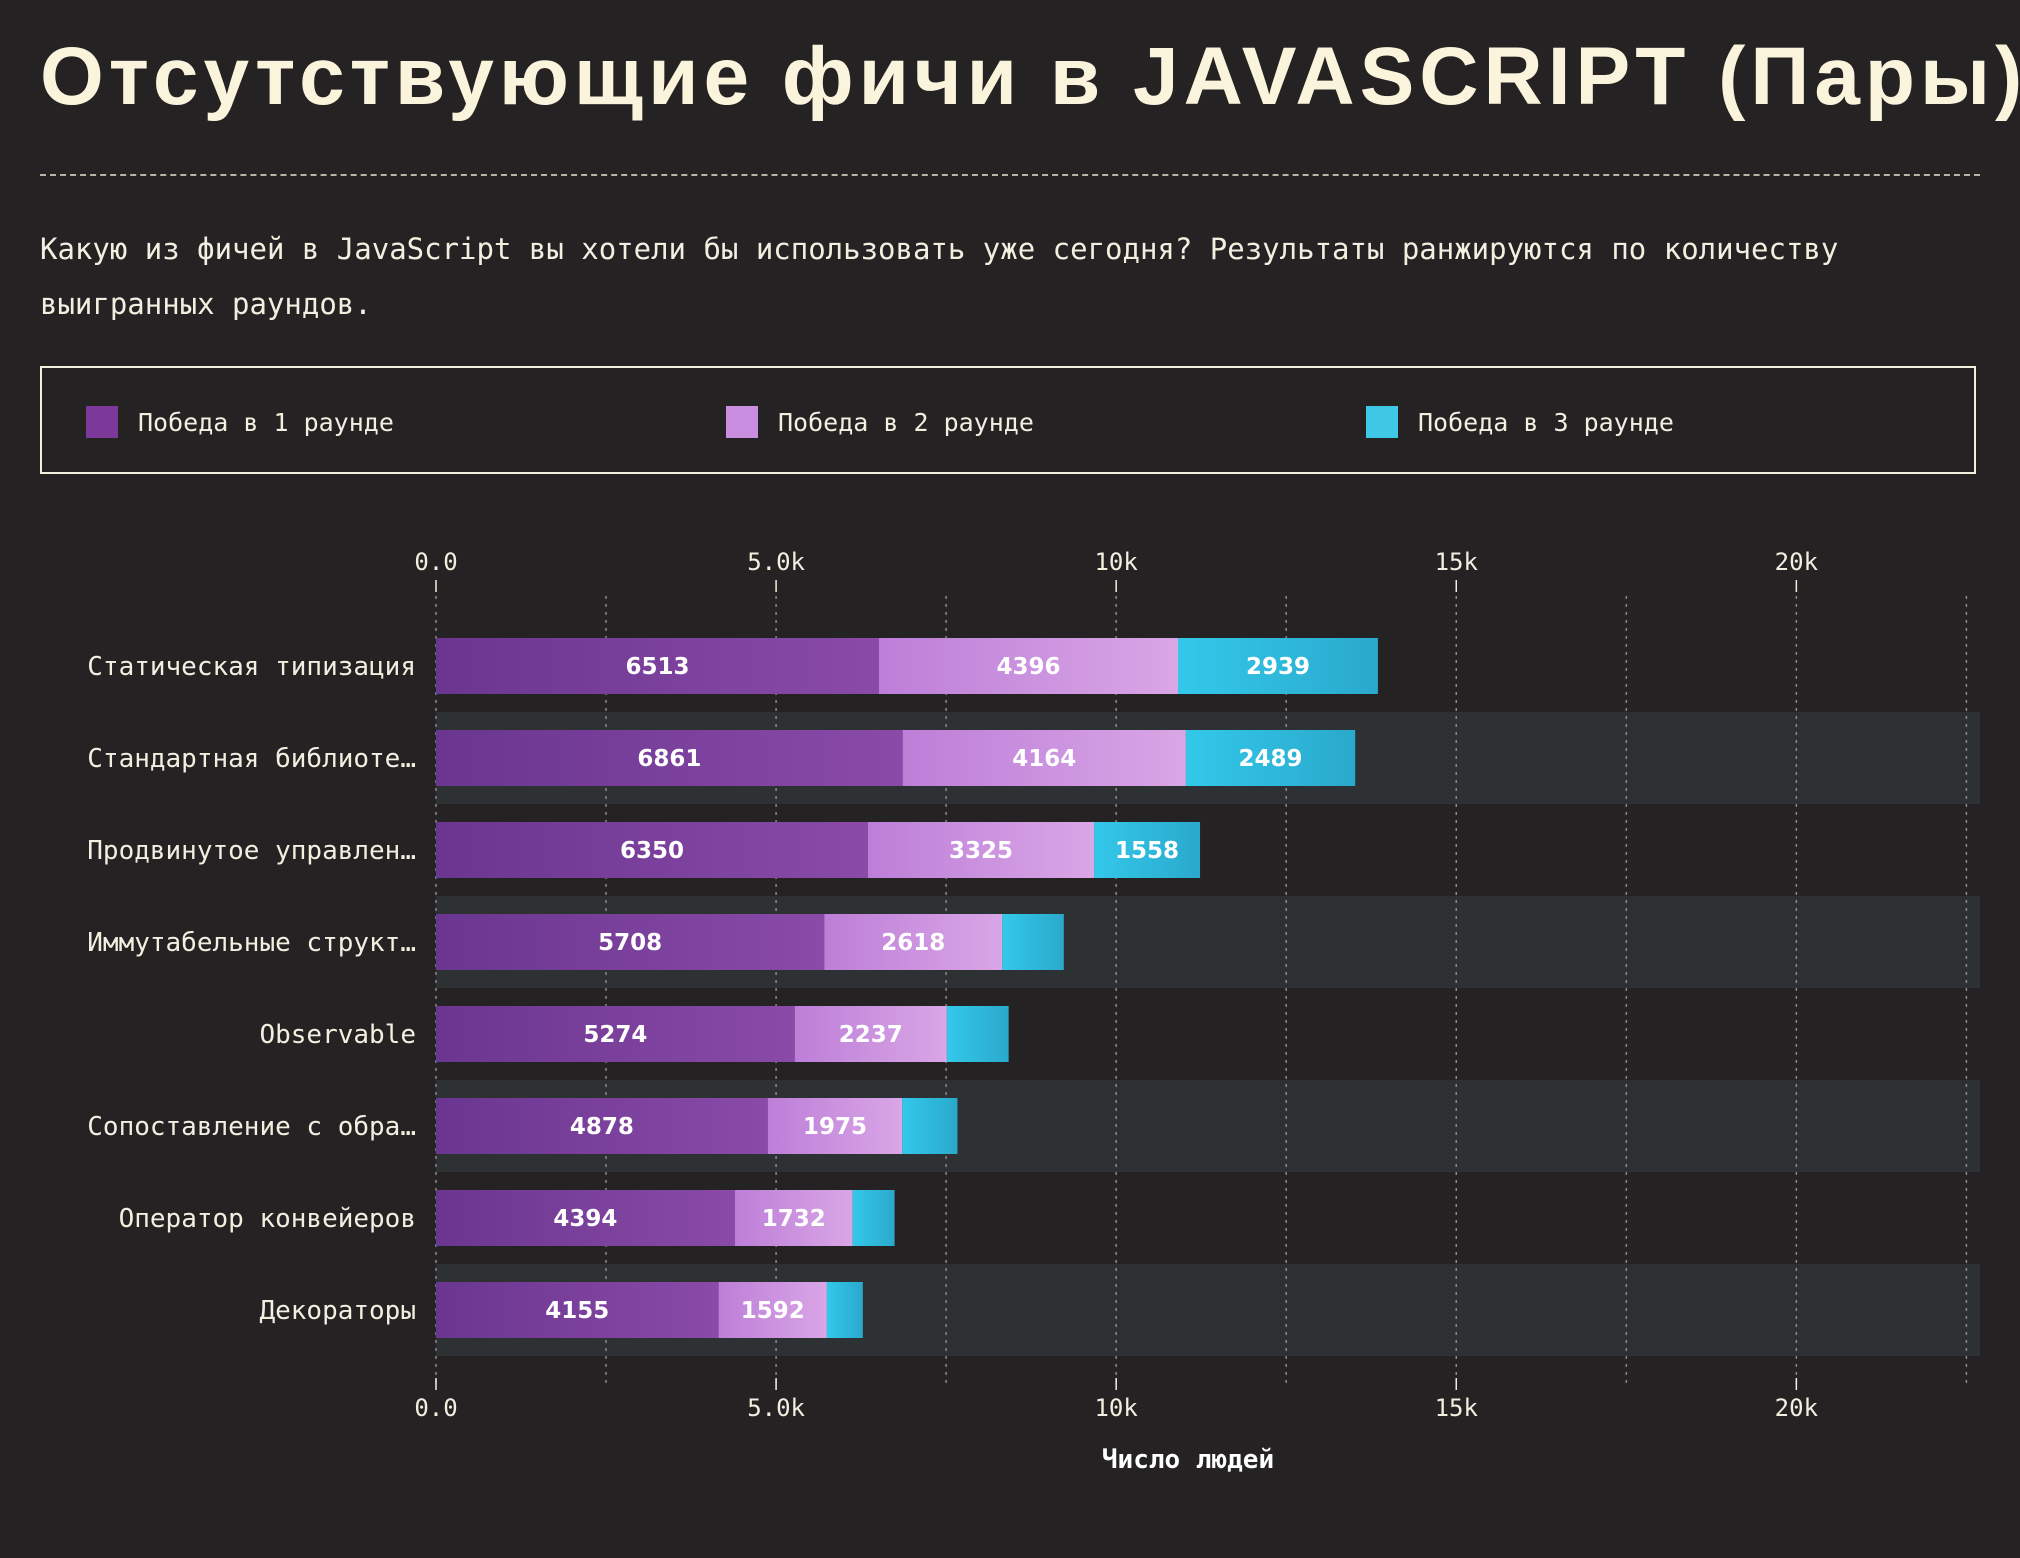  I want to click on data-label: 1732, so click(794, 1219).